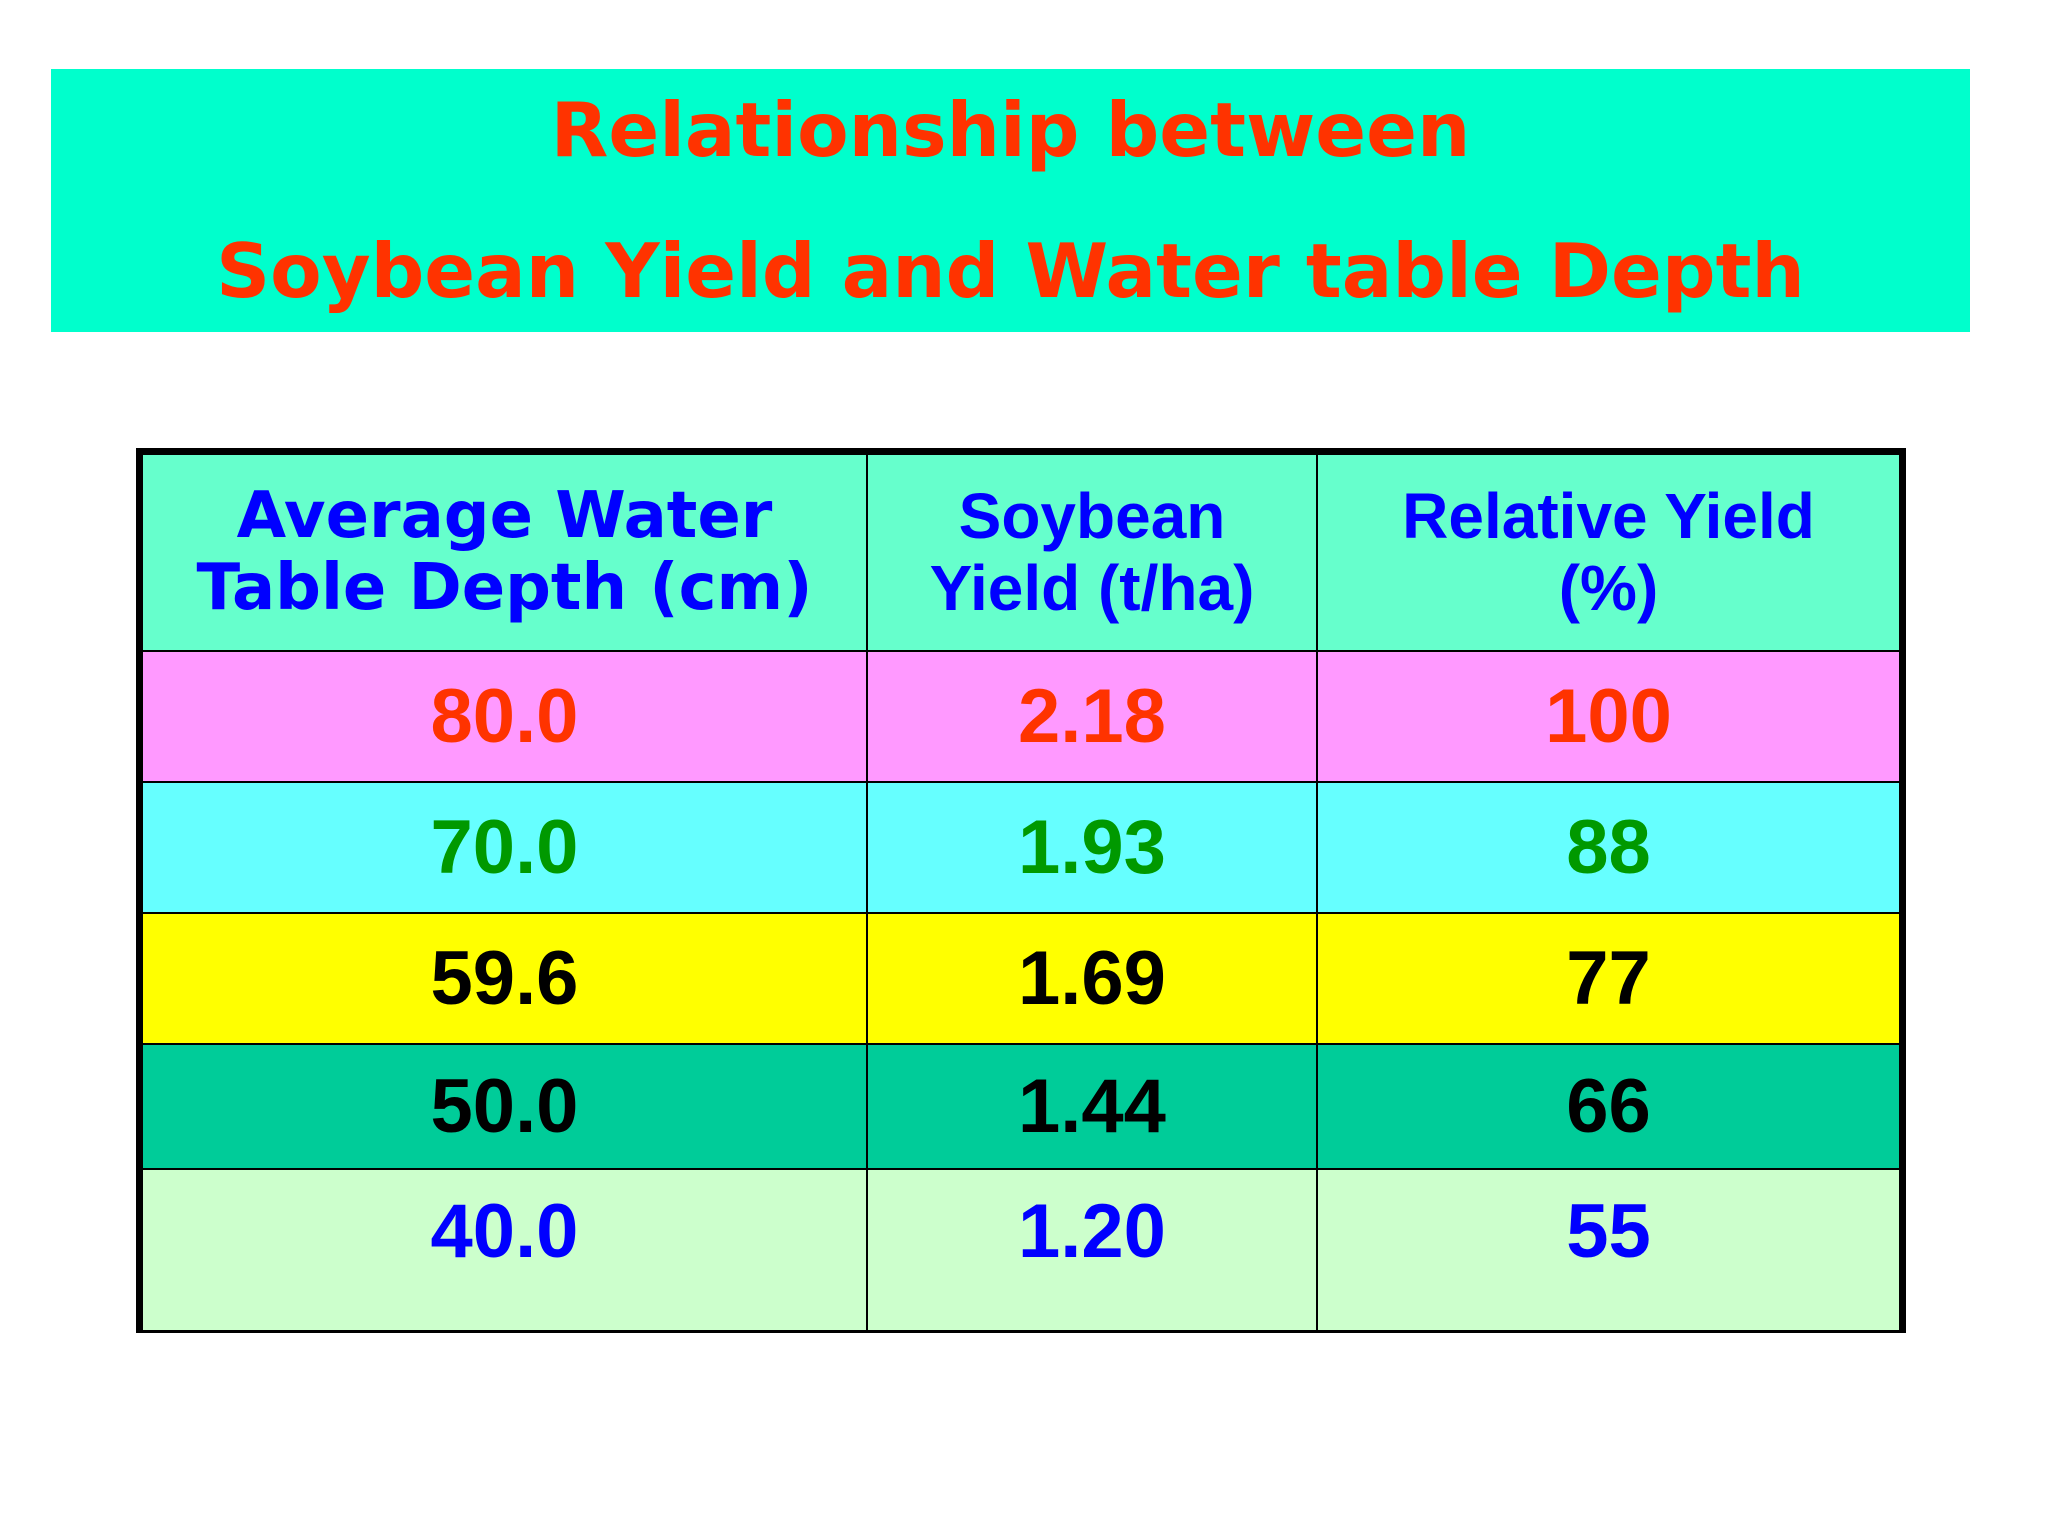 Image resolution: width=2048 pixels, height=1536 pixels. What do you see at coordinates (1010, 270) in the screenshot?
I see `title-line-2: Soybean Yield and Water table Depth` at bounding box center [1010, 270].